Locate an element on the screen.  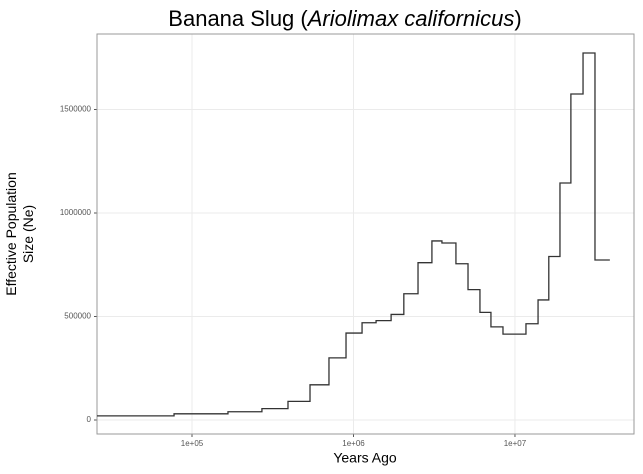
y-label-line: Size (Ne) is located at coordinates (28, 234).